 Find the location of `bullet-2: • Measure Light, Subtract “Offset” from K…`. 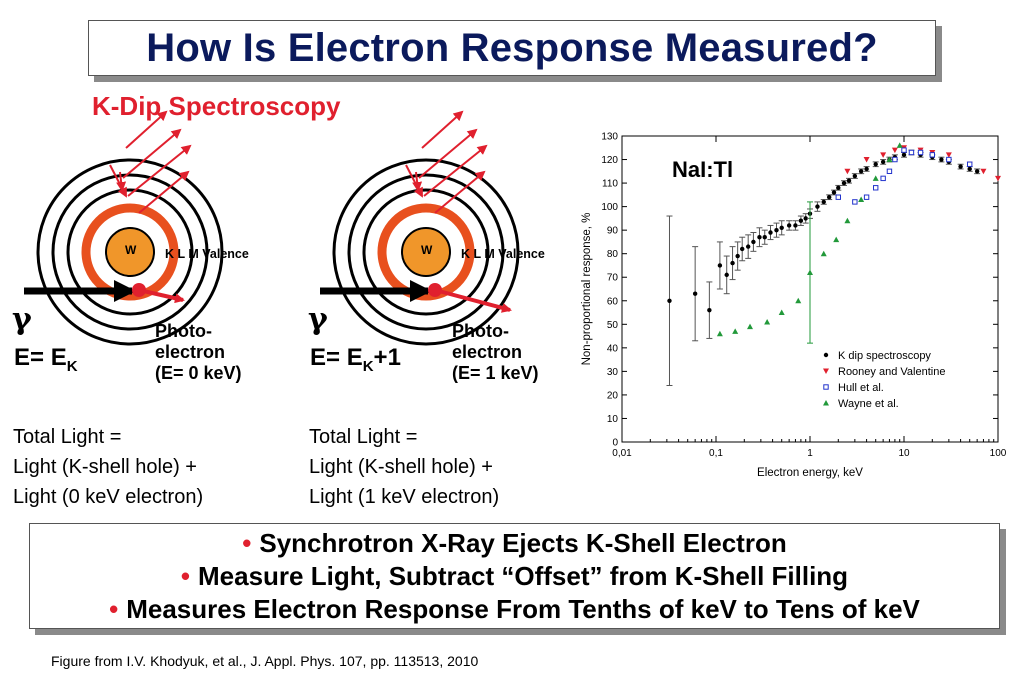

bullet-2: • Measure Light, Subtract “Offset” from K… is located at coordinates (514, 575).